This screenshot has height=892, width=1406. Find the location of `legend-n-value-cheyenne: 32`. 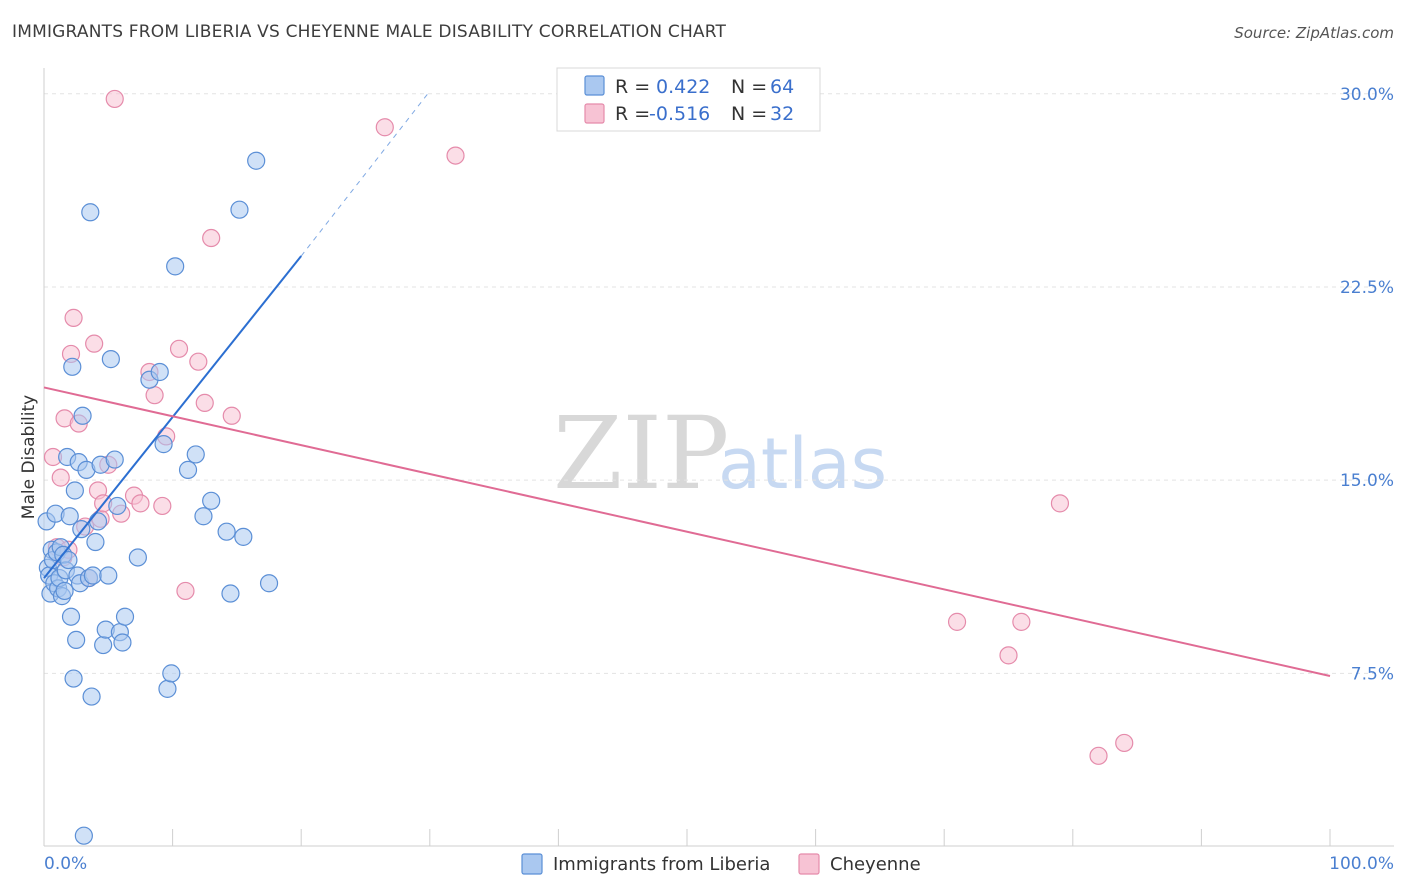

legend-n-value-cheyenne: 32 is located at coordinates (782, 114).